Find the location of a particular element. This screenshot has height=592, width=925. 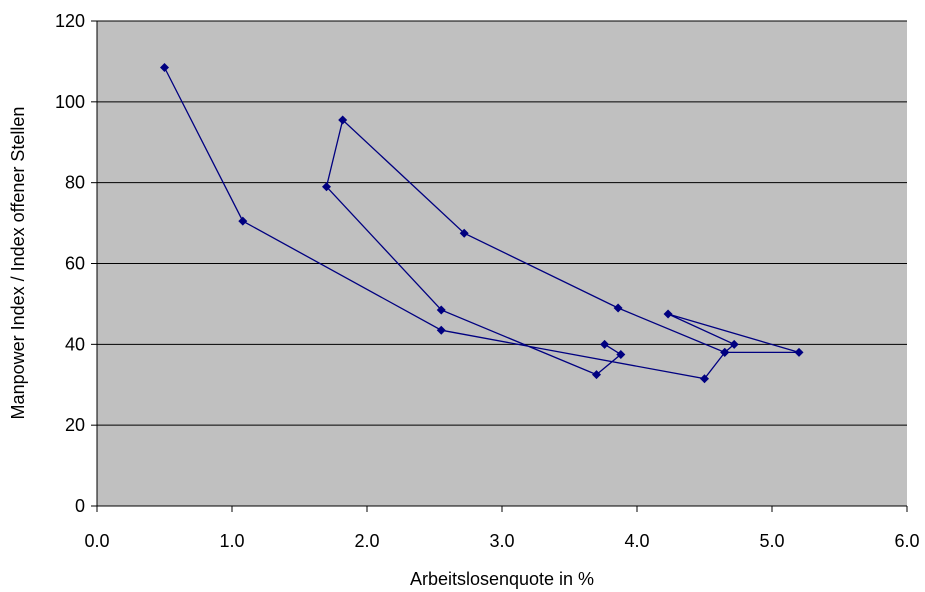

y-tick-label: 60 is located at coordinates (75, 264).